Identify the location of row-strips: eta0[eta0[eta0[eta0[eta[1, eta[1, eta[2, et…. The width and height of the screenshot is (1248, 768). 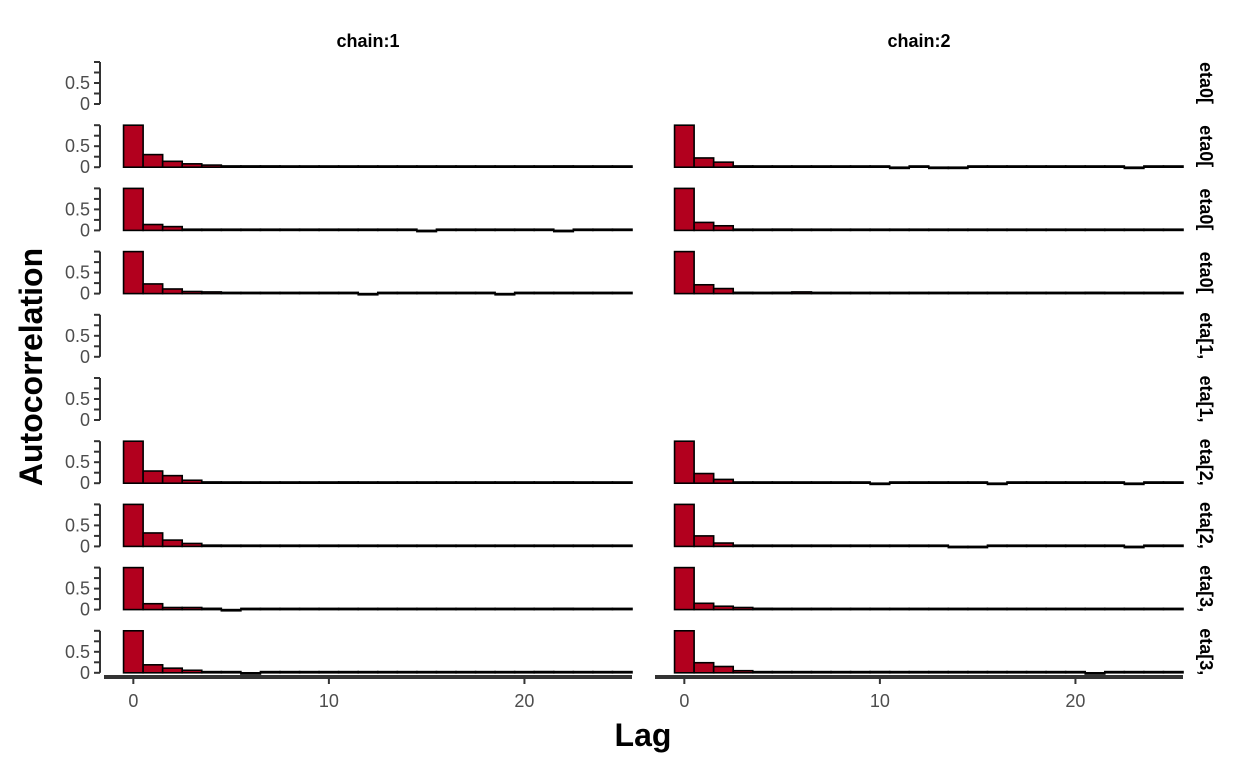
(1206, 368).